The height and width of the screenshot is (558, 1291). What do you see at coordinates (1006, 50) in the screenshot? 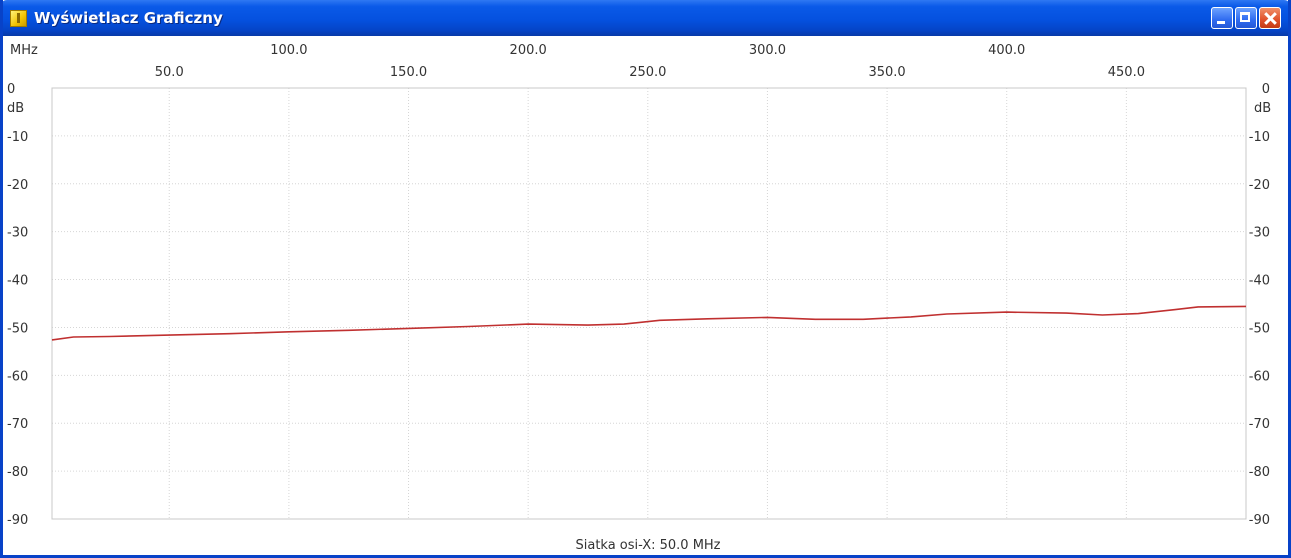
I see `x-tick-label: 400.0` at bounding box center [1006, 50].